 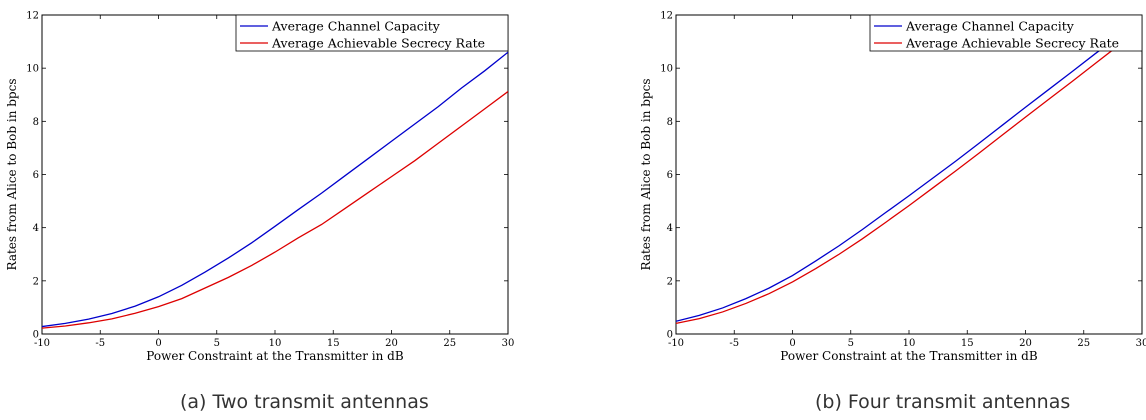 I want to click on figure-caption: (b) Four transmit antennas, so click(x=942, y=402).